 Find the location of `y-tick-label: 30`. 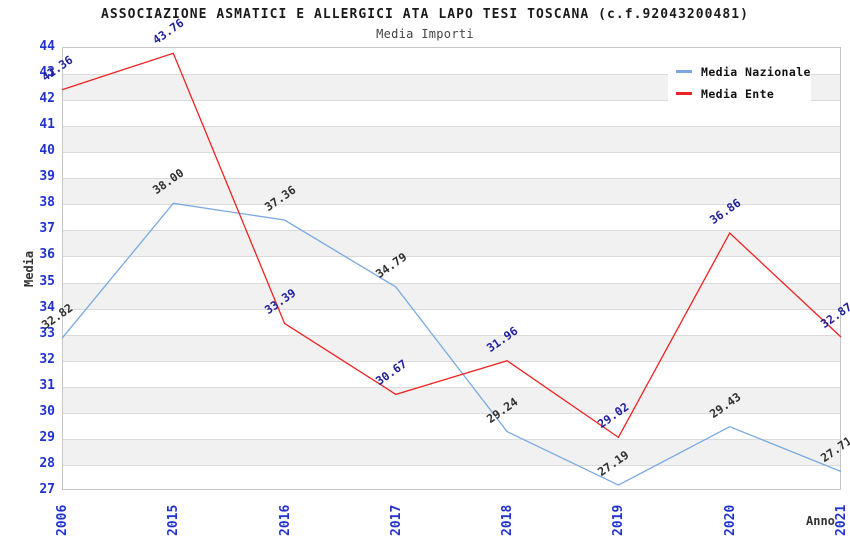

y-tick-label: 30 is located at coordinates (47, 411).